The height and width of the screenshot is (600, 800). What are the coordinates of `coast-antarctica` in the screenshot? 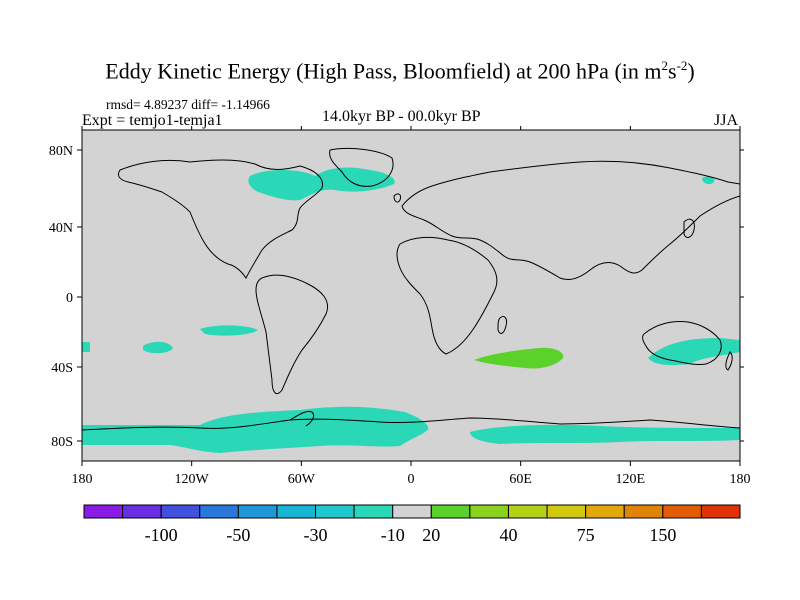 It's located at (411, 424).